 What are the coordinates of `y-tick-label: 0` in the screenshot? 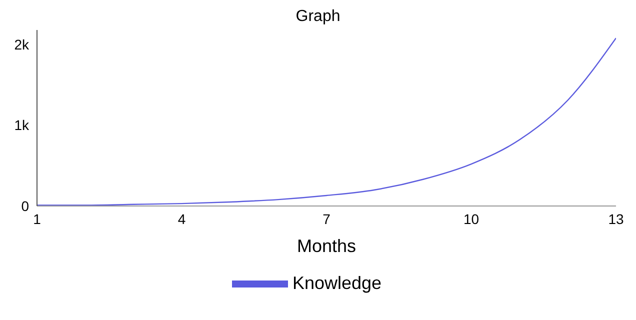 It's located at (25, 206).